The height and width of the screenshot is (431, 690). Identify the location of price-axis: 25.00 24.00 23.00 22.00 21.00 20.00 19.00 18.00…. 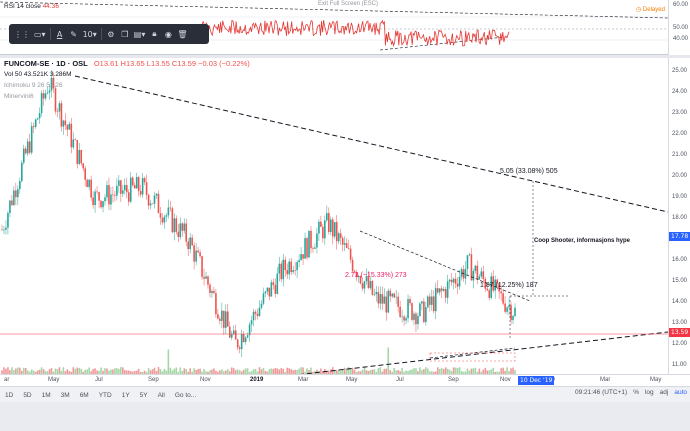
(679, 216).